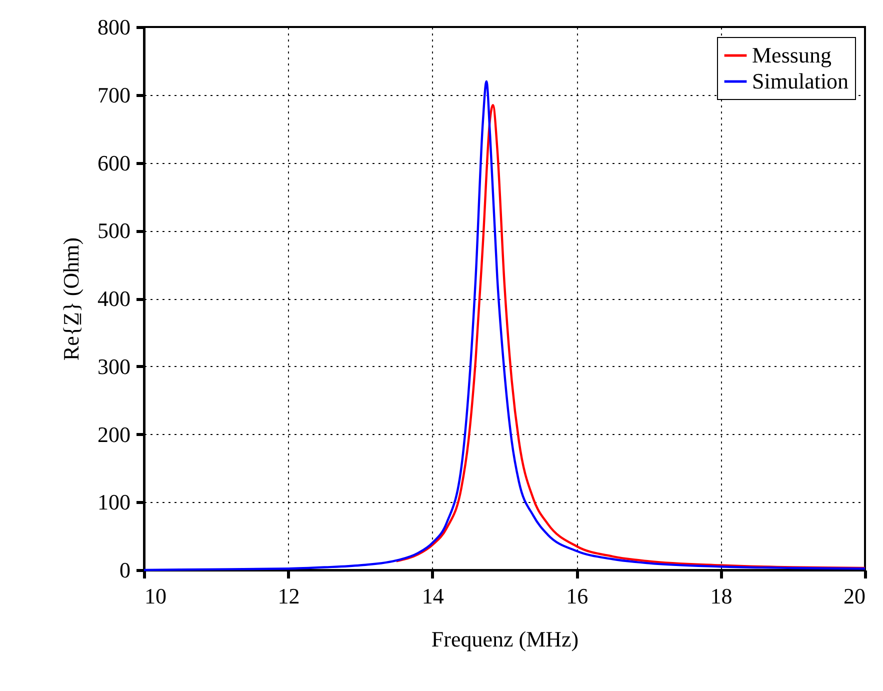  I want to click on x-tick-label: 18, so click(721, 596).